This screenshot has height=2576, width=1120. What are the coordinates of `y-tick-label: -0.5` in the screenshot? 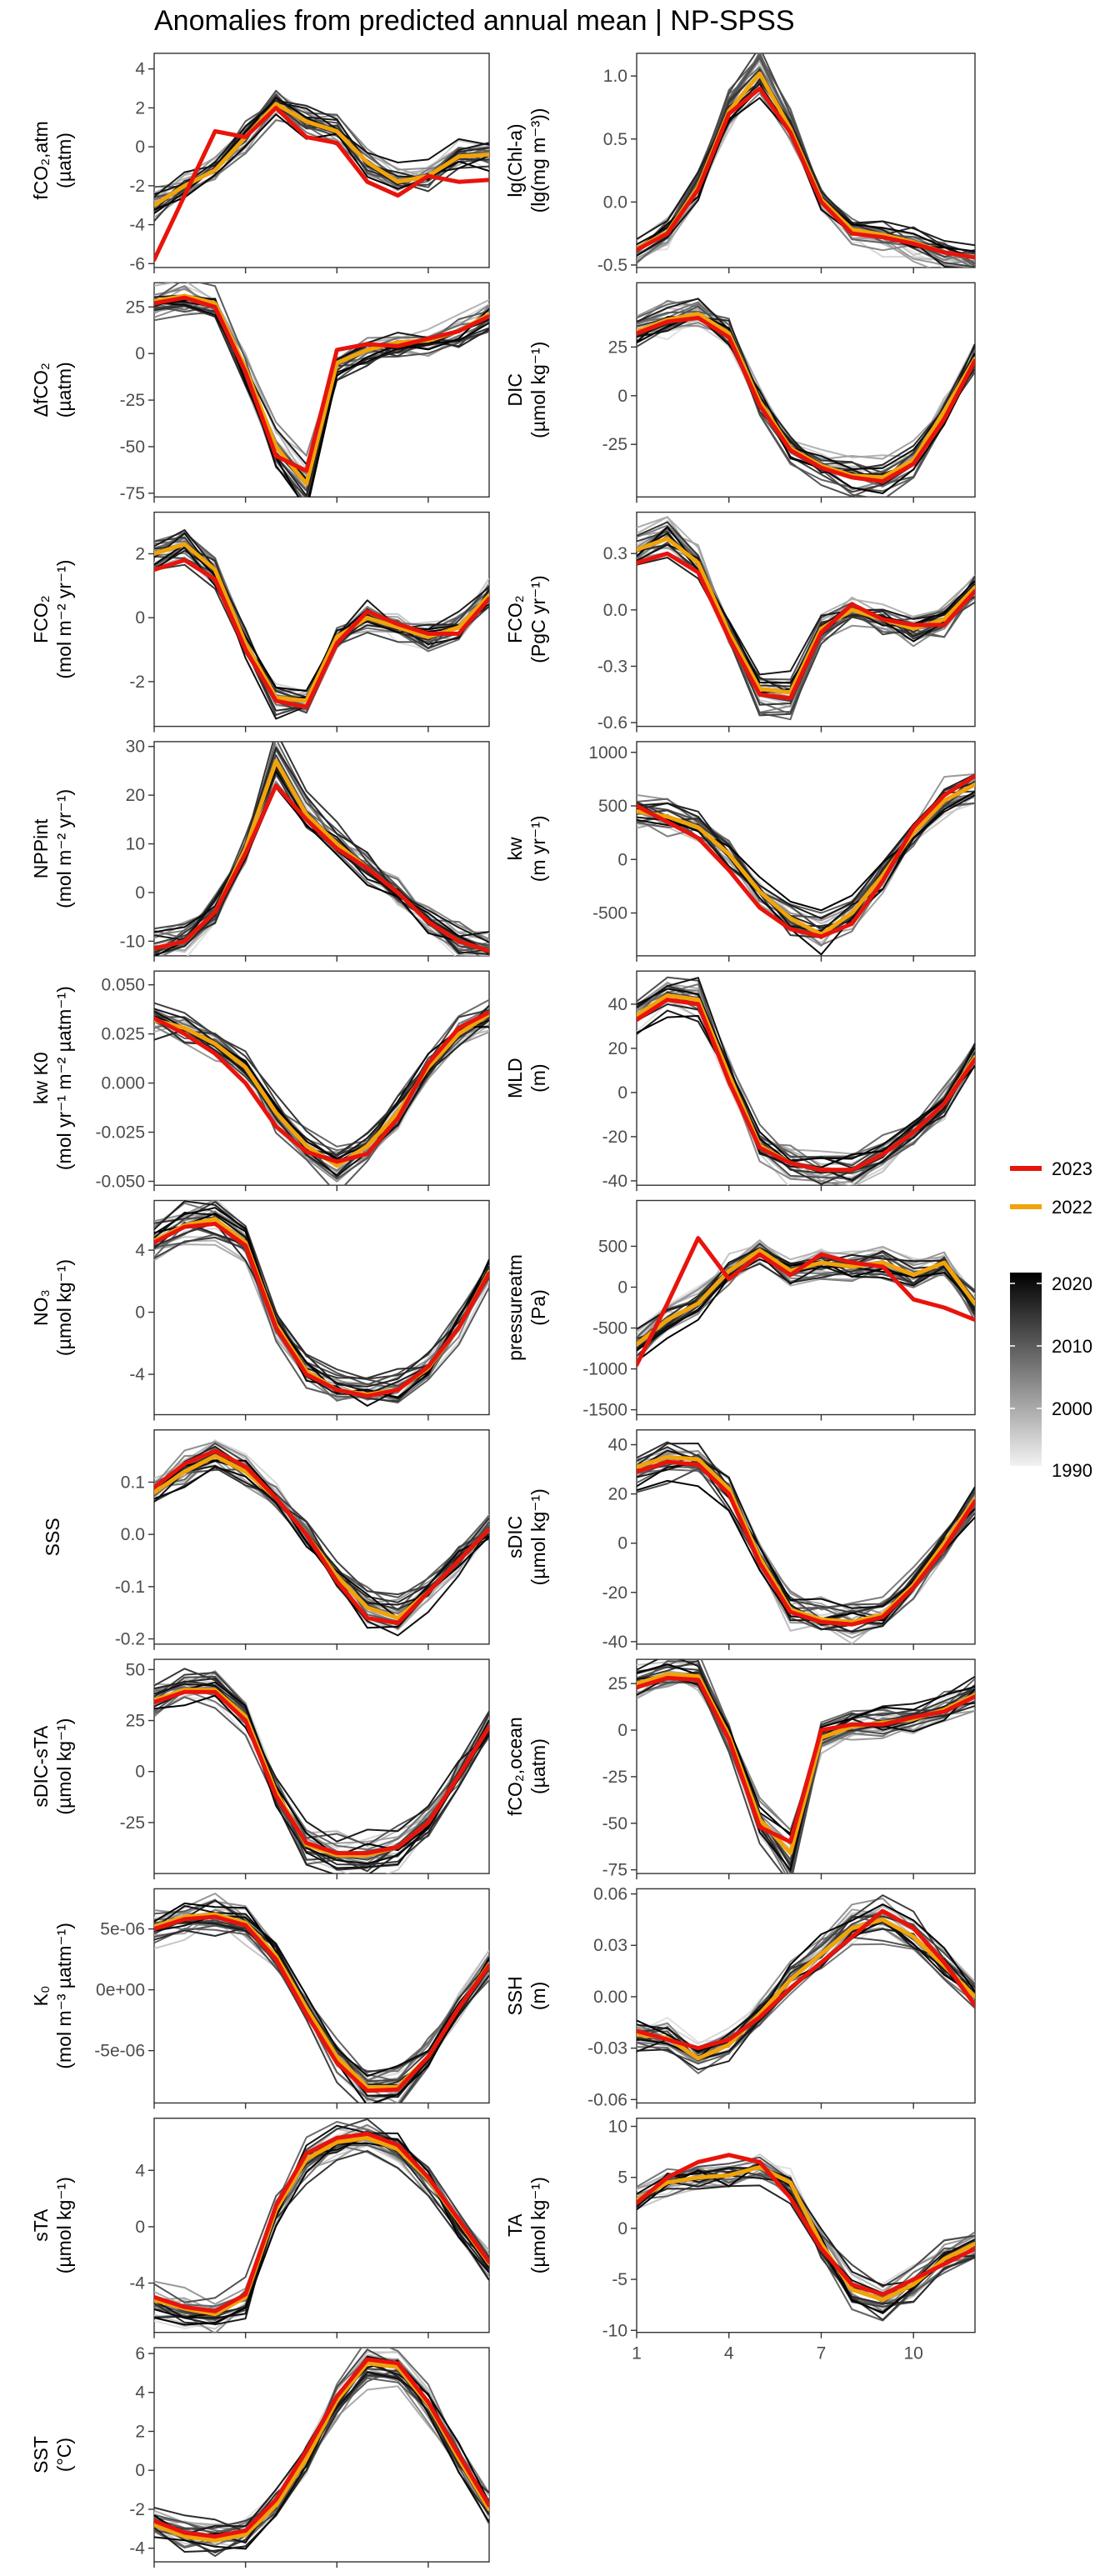 It's located at (613, 266).